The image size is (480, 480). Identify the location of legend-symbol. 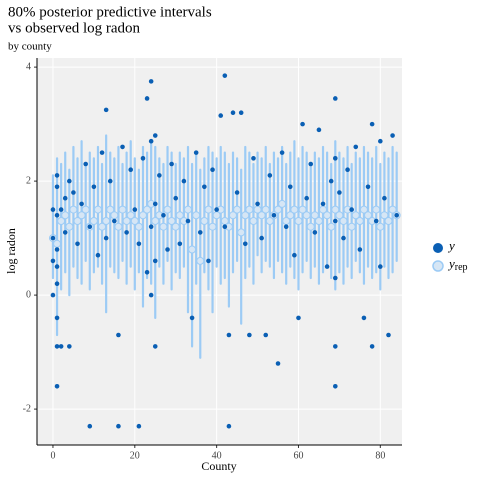
(438, 248).